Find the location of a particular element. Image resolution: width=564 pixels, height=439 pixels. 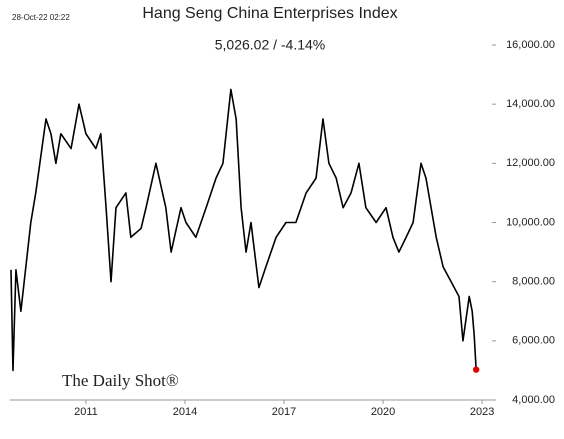

y-tick-label: 6,000.00 is located at coordinates (533, 341).